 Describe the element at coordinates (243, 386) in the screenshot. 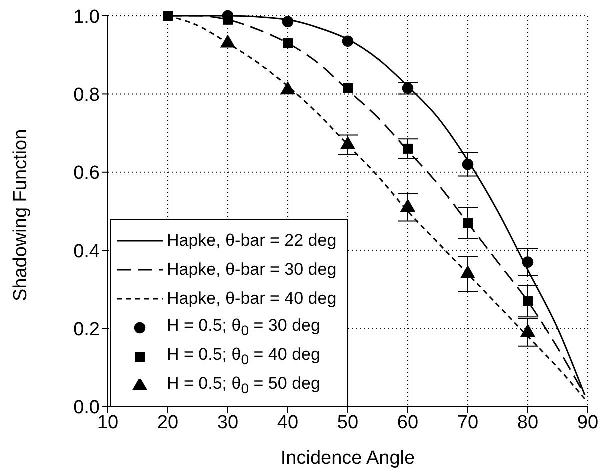

I see `legend-label: H = 0.5; θ$_{0}$ = 50 deg` at that location.